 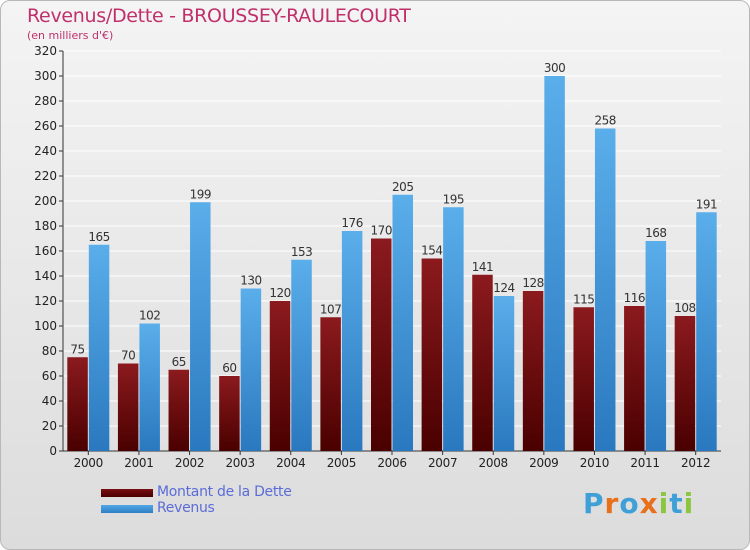 I want to click on y-tick-label: 100, so click(x=45, y=326).